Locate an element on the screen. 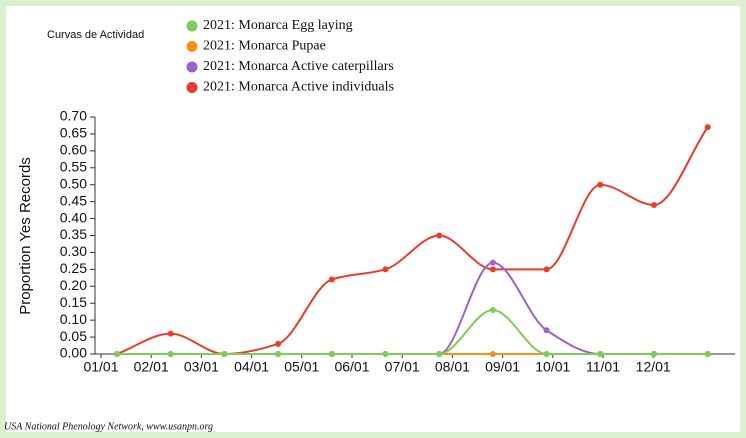  y-tick-label: 0.40 is located at coordinates (73, 217).